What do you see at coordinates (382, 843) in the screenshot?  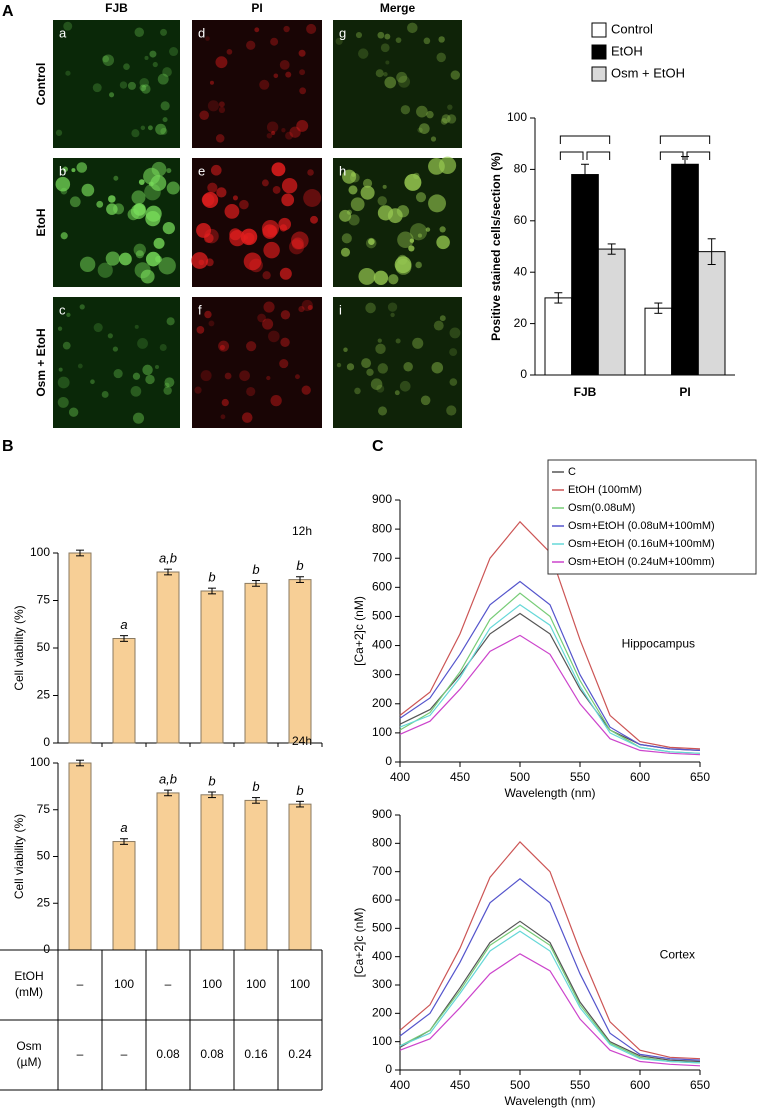 I see `y-tick-label: 800` at bounding box center [382, 843].